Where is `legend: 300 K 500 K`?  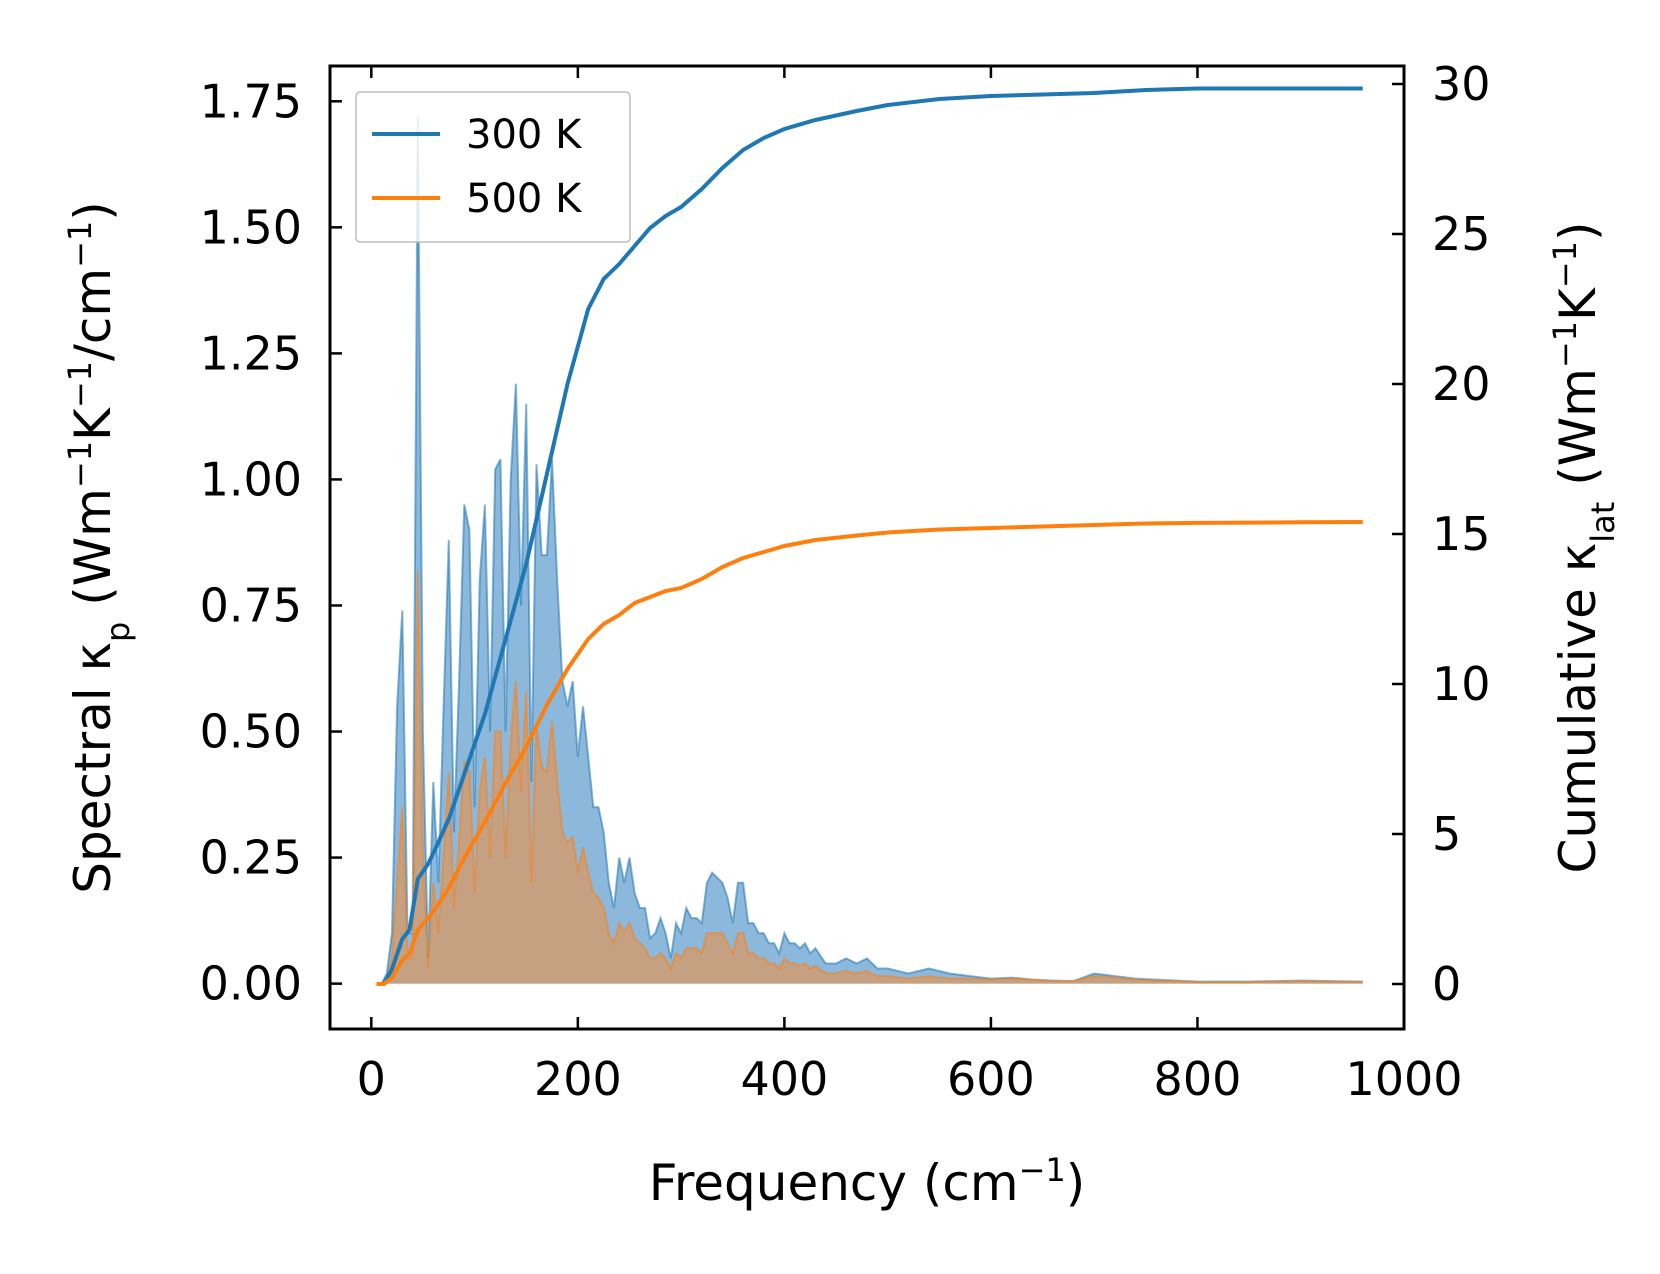
legend: 300 K 500 K is located at coordinates (493, 167).